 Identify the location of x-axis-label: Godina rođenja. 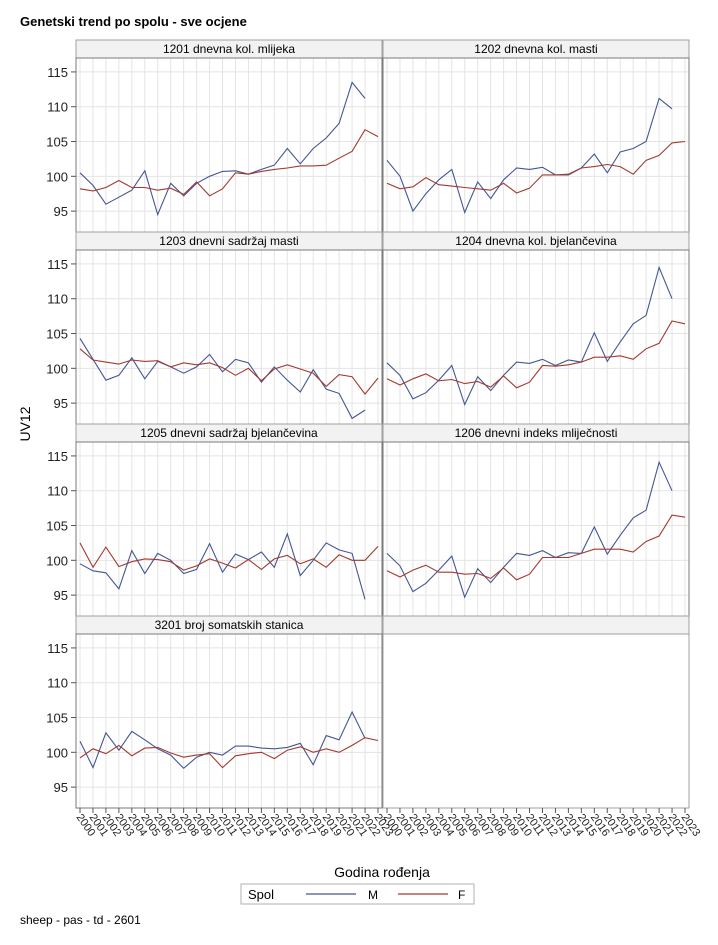
(382, 872).